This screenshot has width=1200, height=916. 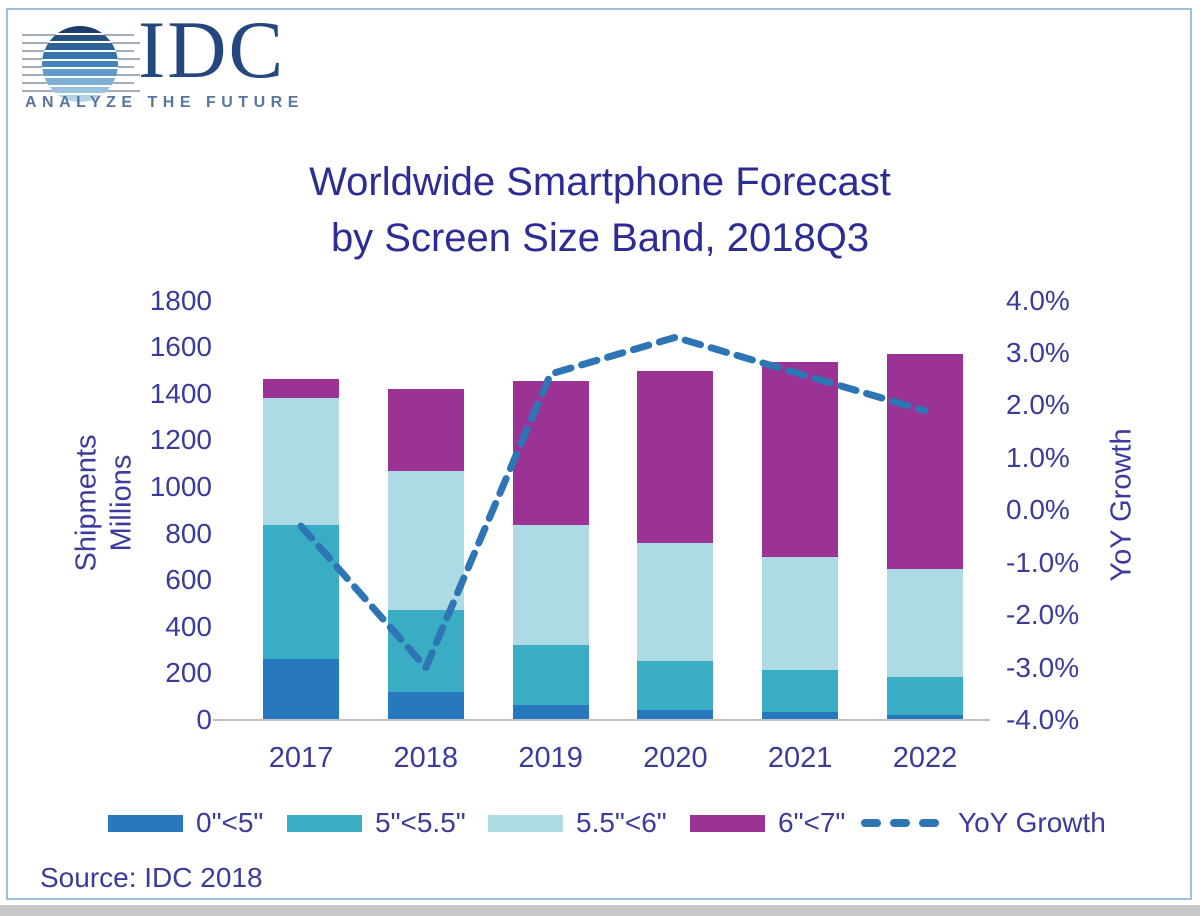 I want to click on y-axis-tick-label: 1400, so click(x=180, y=393).